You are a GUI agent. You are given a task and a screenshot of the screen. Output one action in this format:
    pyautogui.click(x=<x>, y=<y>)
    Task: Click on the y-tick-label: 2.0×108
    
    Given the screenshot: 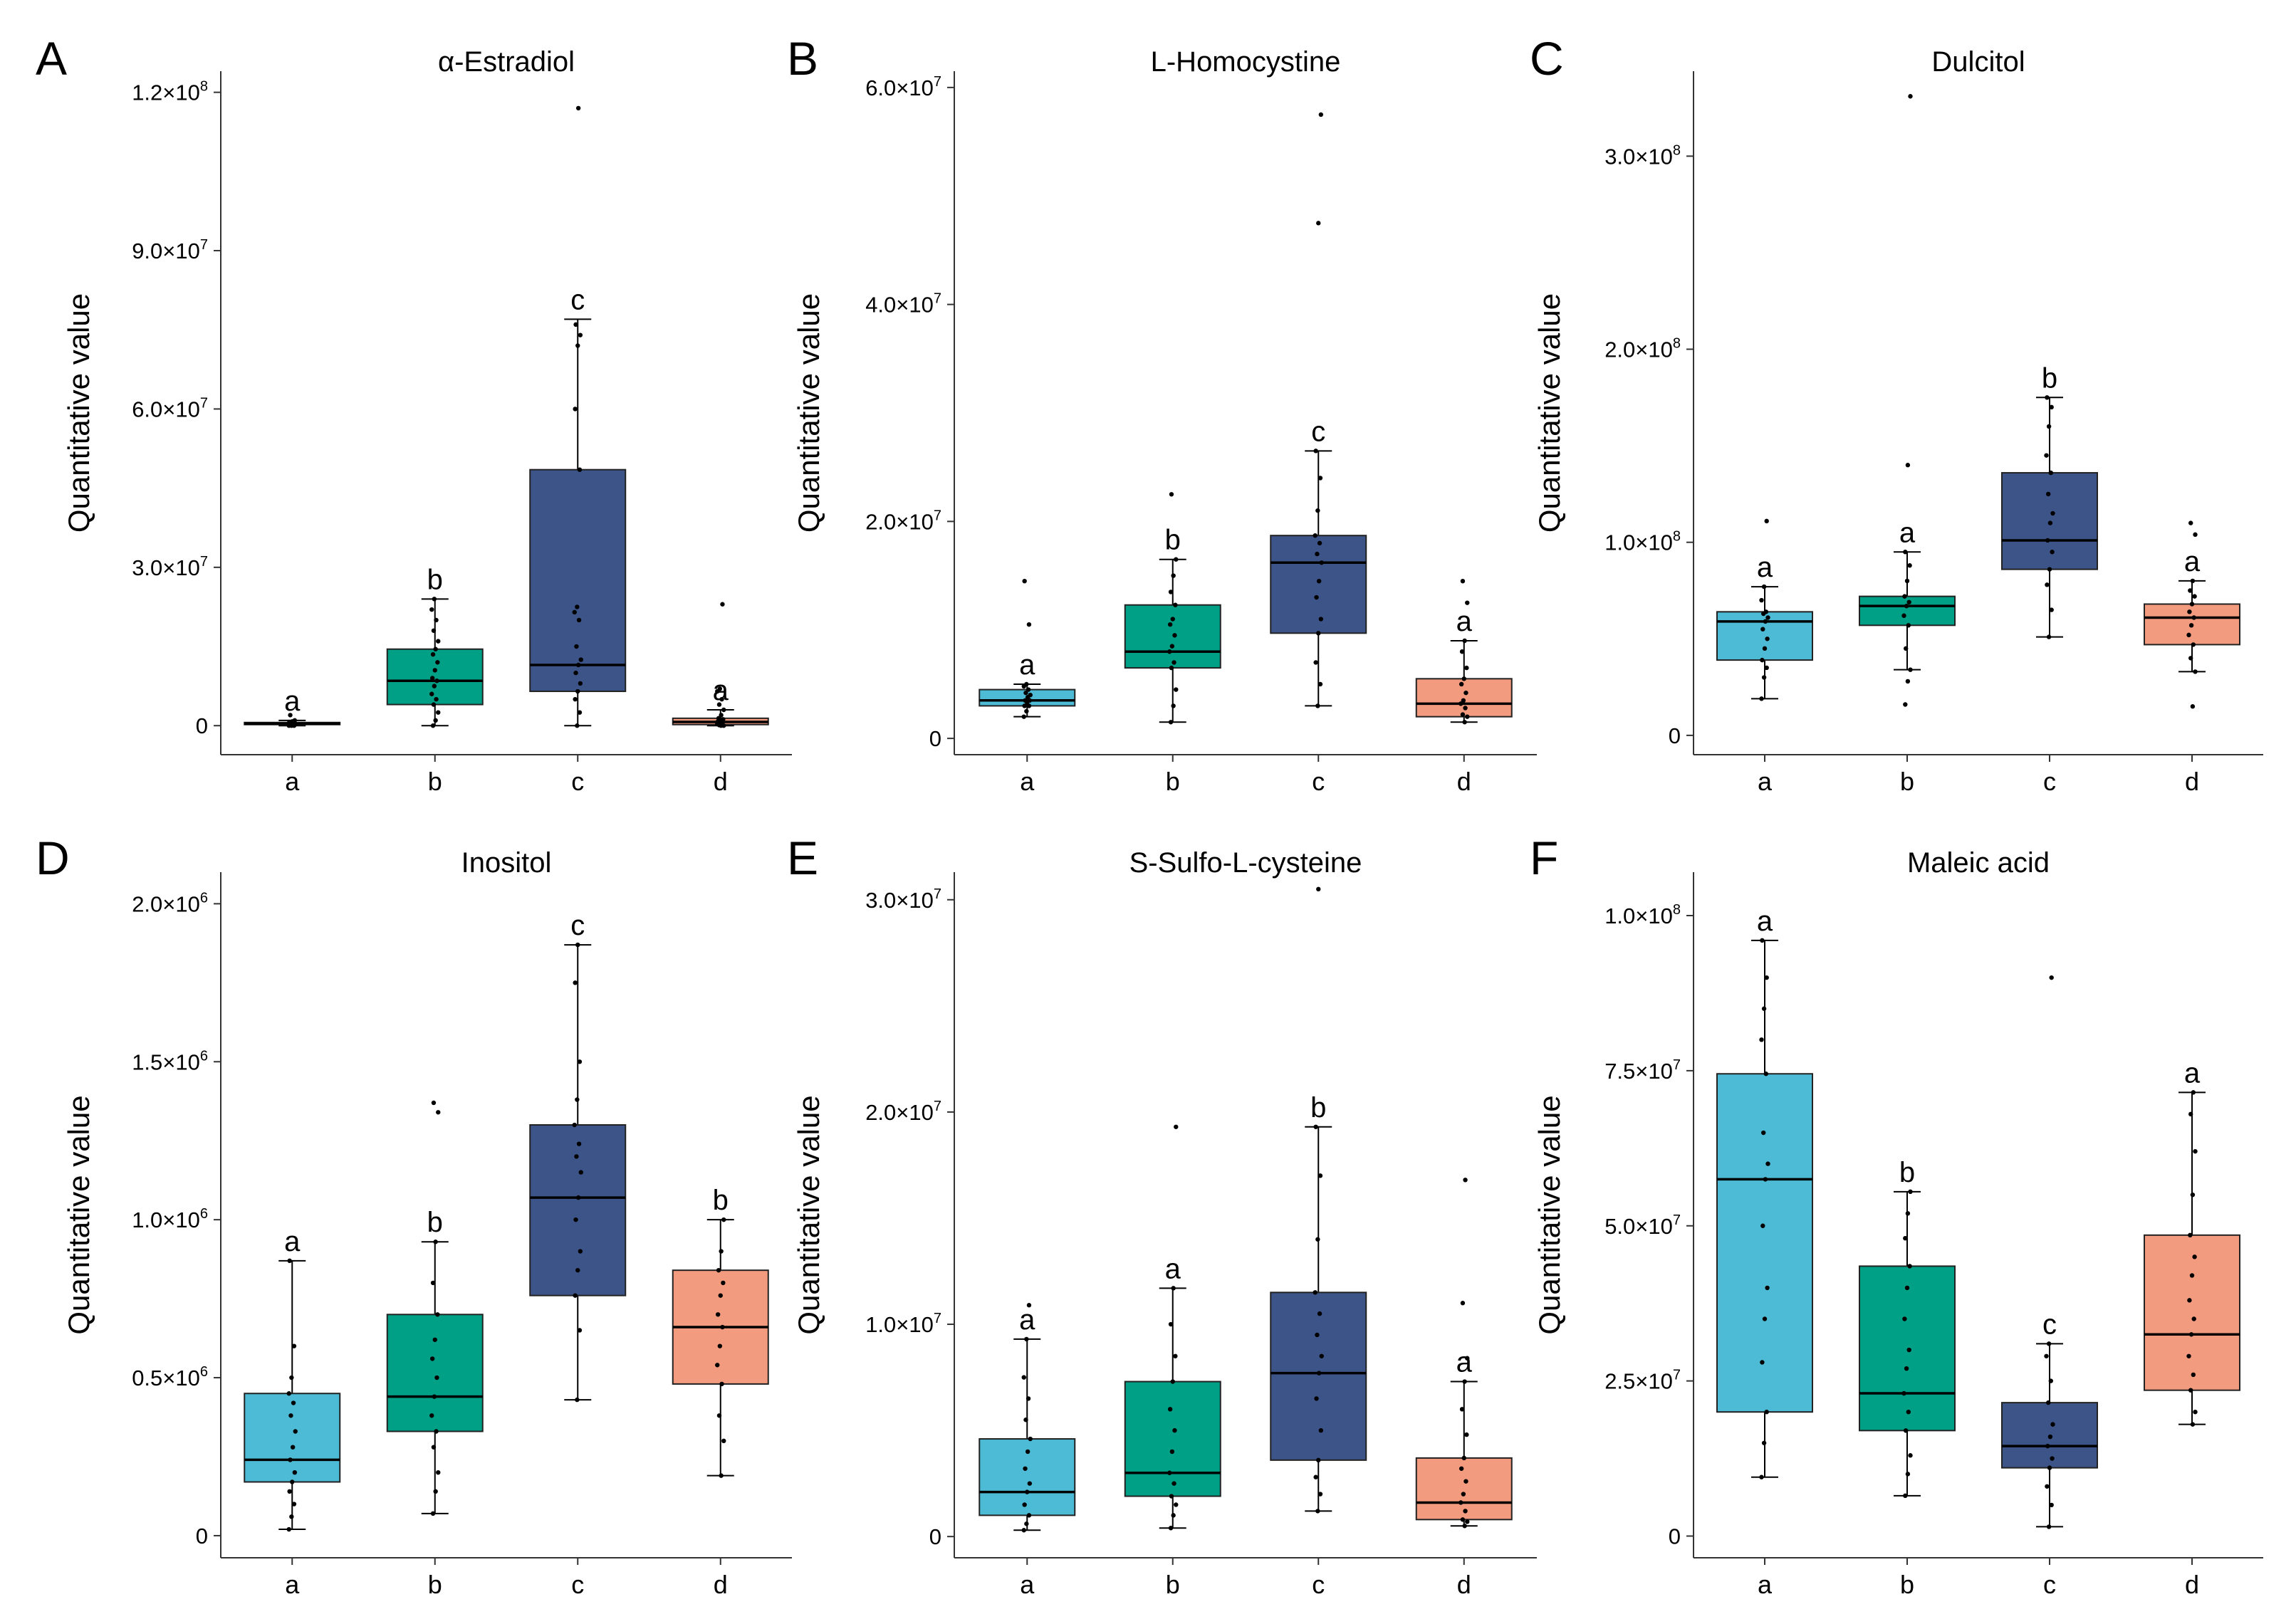 What is the action you would take?
    pyautogui.click(x=1642, y=349)
    